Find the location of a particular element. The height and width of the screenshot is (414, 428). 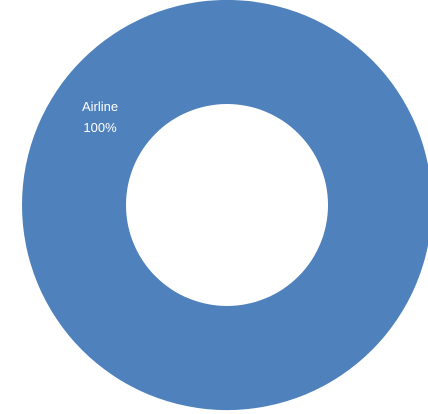

labels-layer: Airline 100% is located at coordinates (100, 117).